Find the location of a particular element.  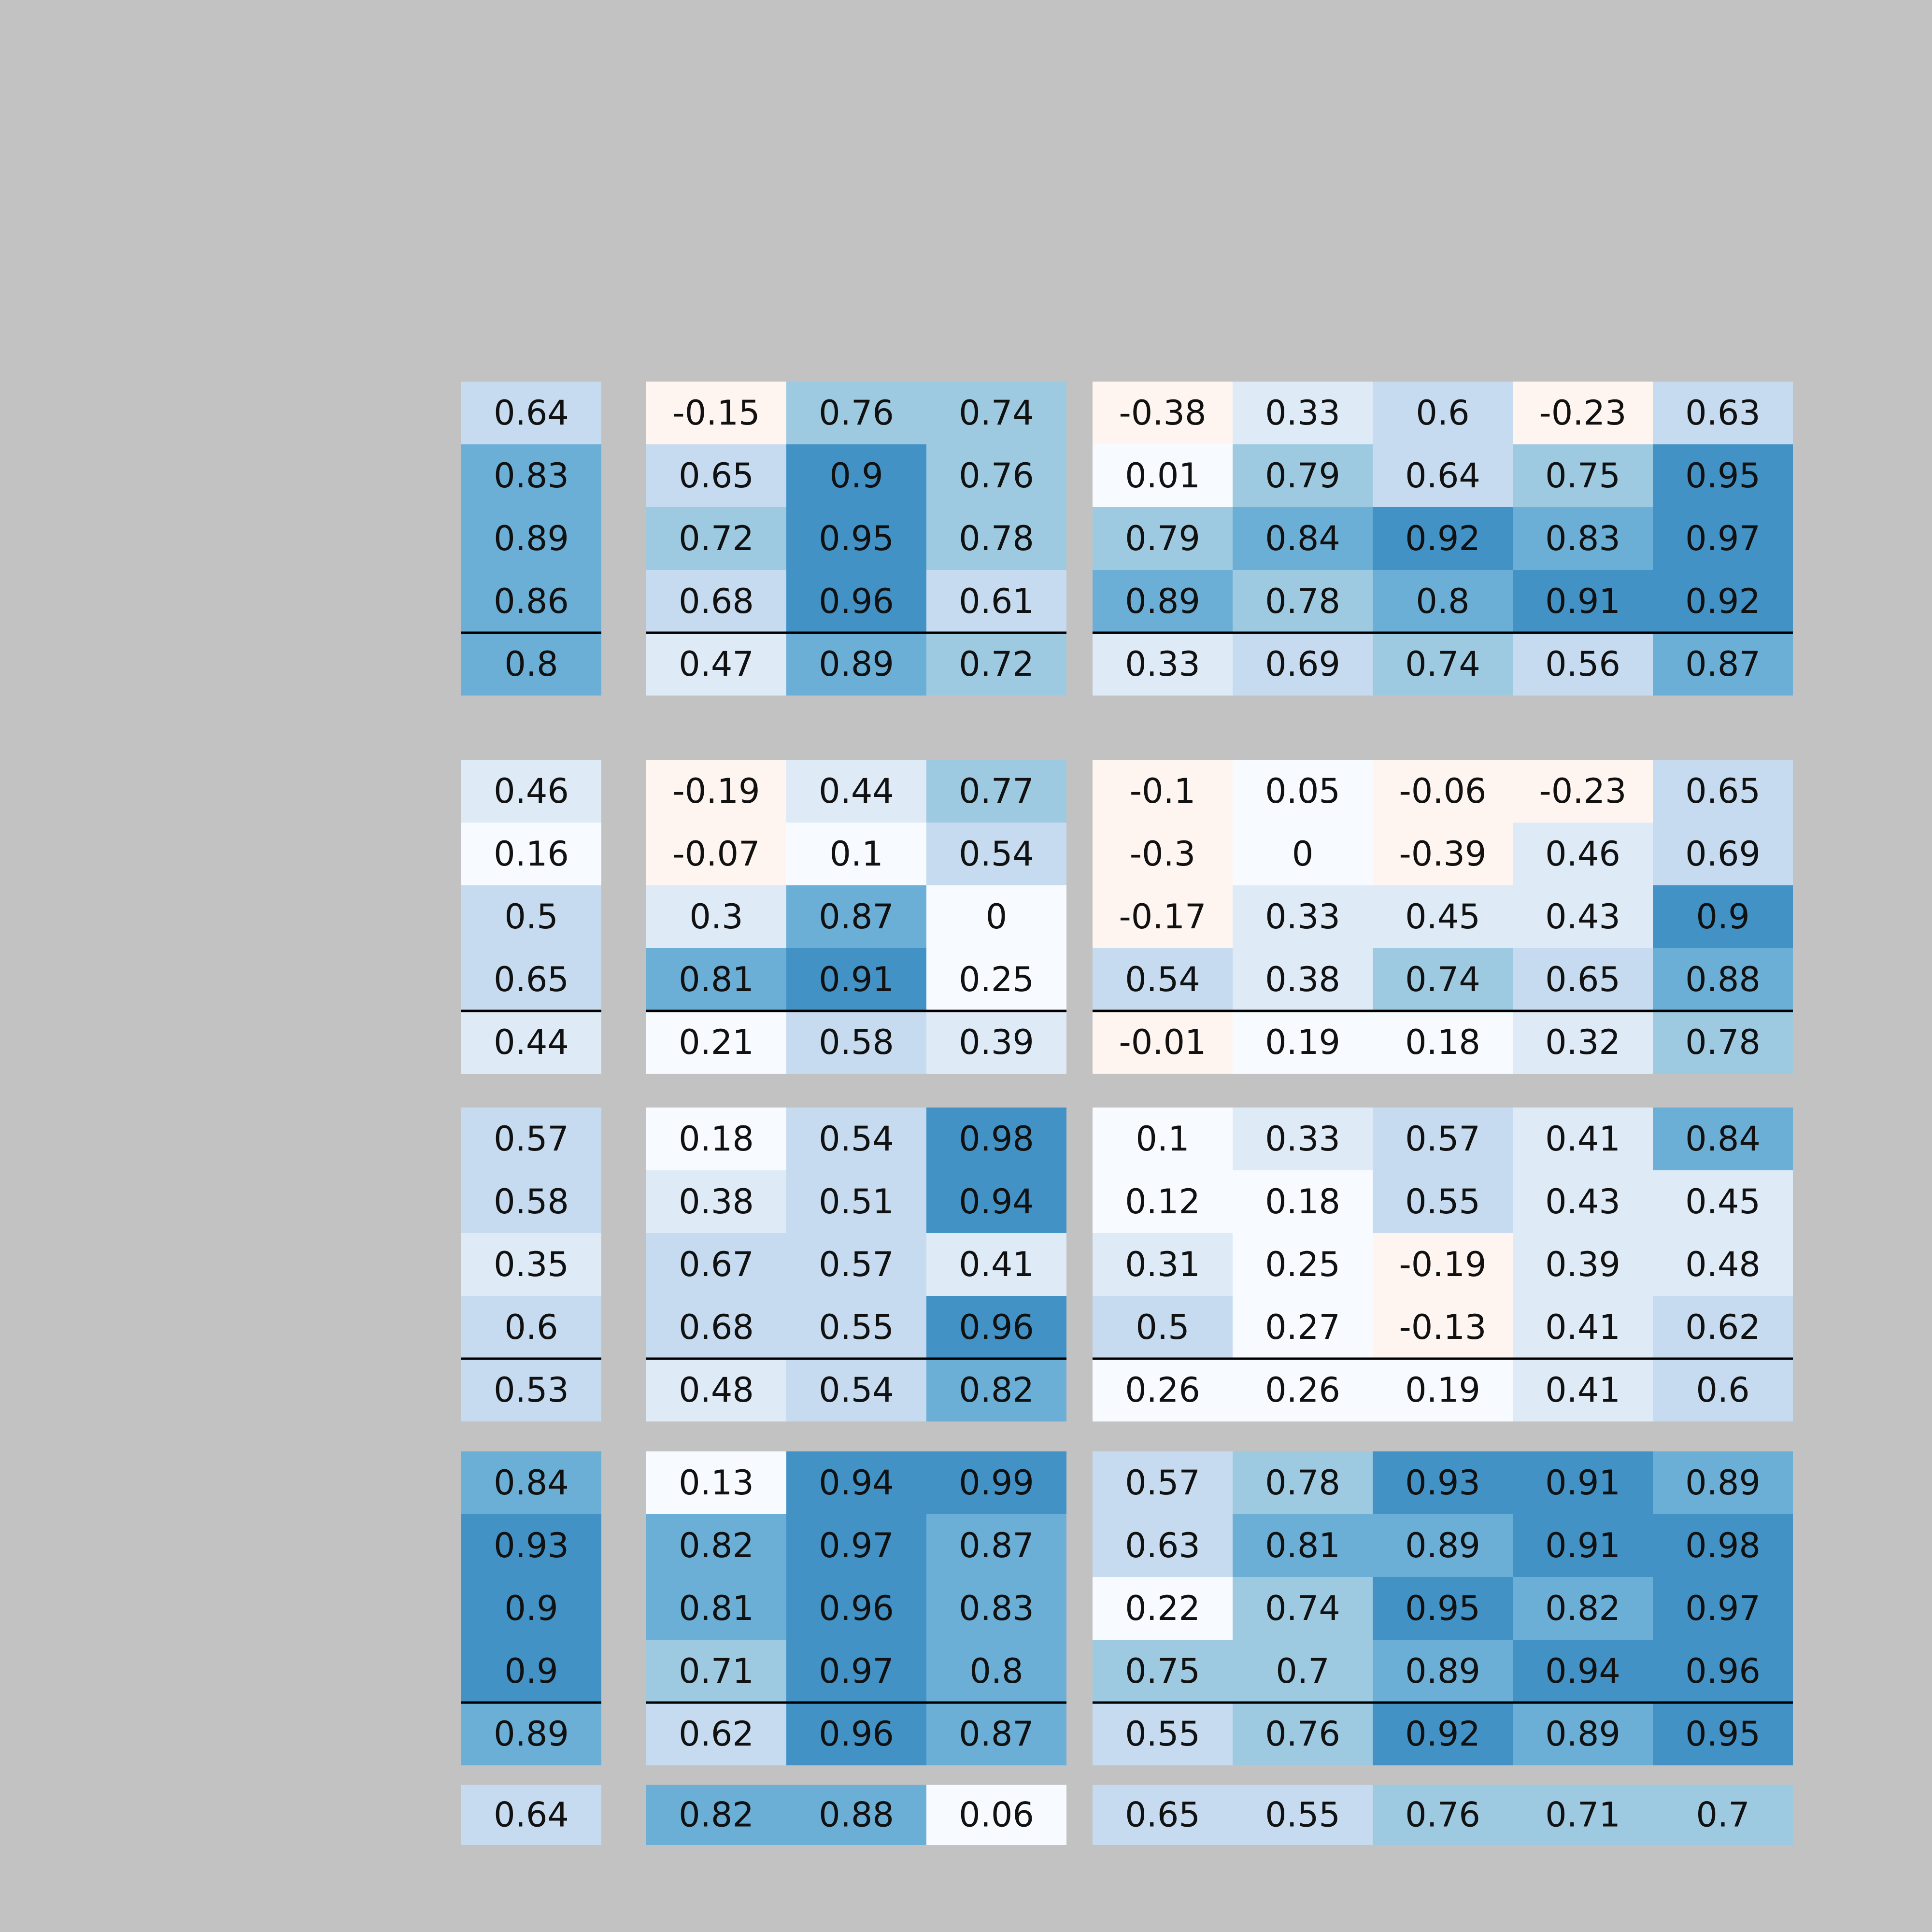

block3-summary-g2-c2-cell is located at coordinates (856, 1390).